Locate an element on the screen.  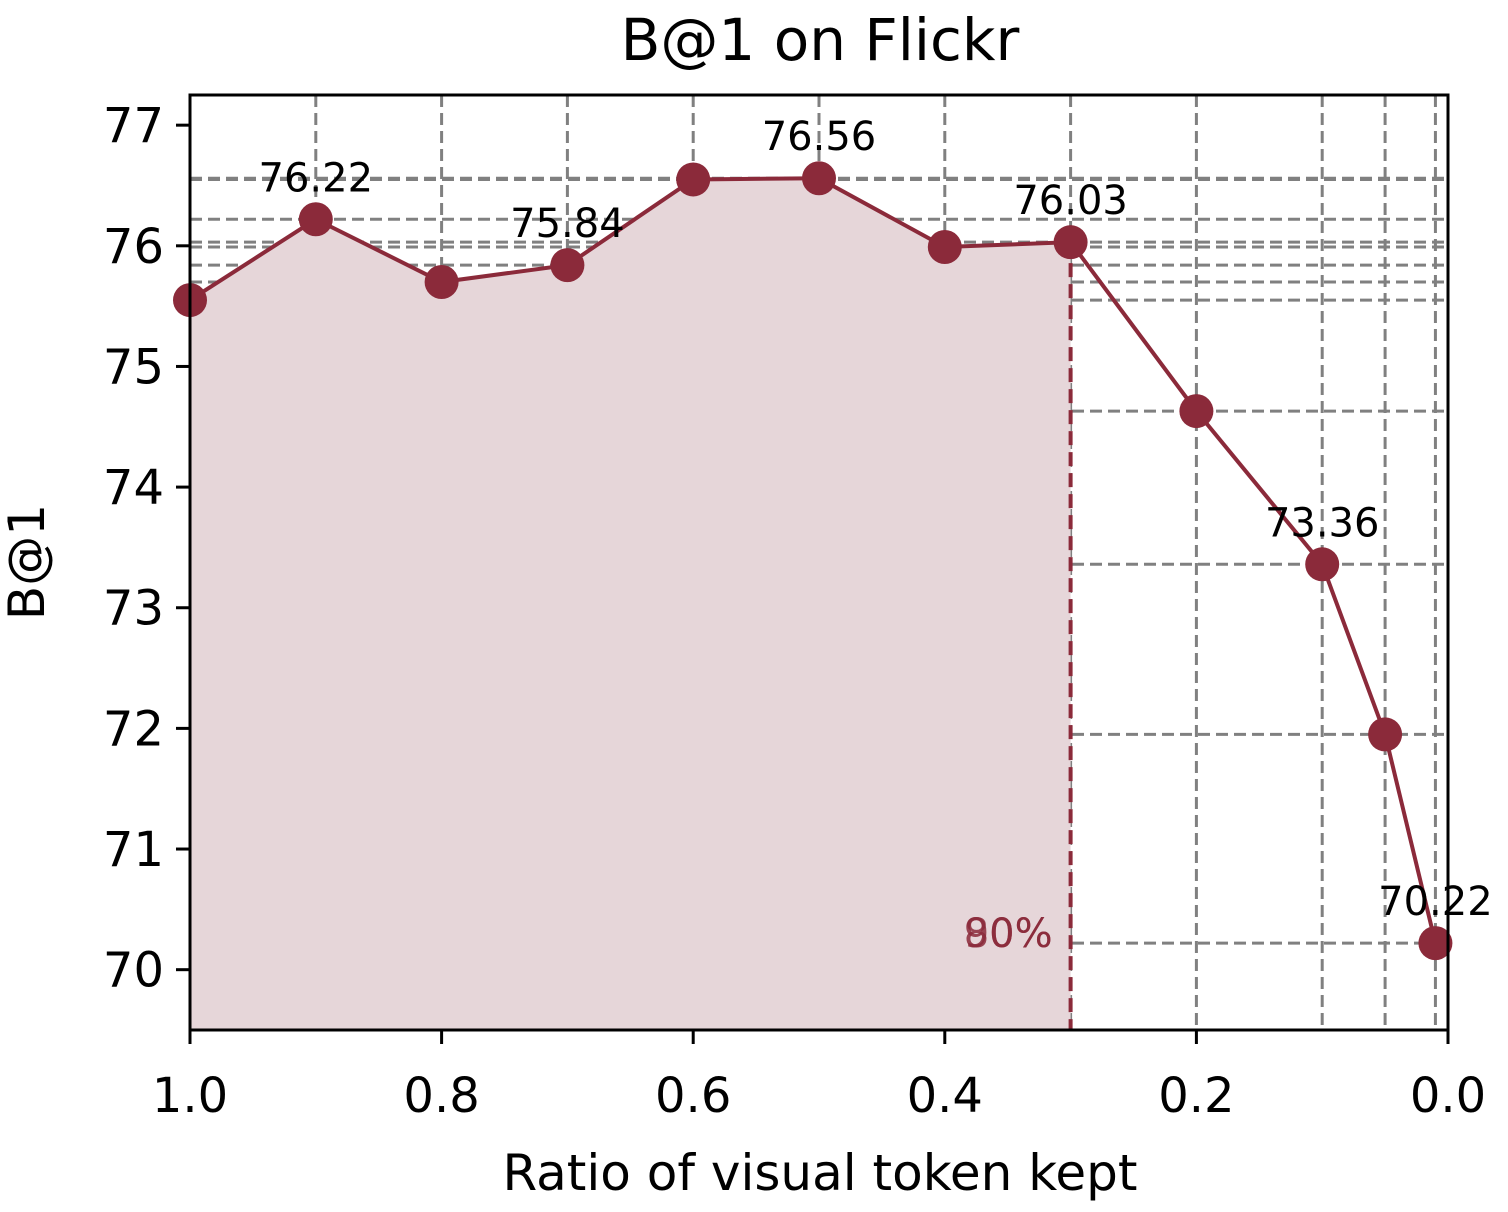
threshold-label: 80% is located at coordinates (1008, 934).